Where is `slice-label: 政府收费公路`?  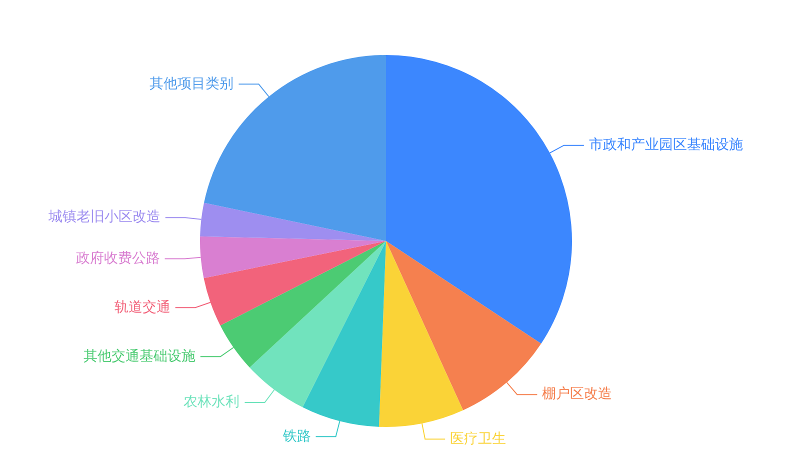 slice-label: 政府收费公路 is located at coordinates (118, 258).